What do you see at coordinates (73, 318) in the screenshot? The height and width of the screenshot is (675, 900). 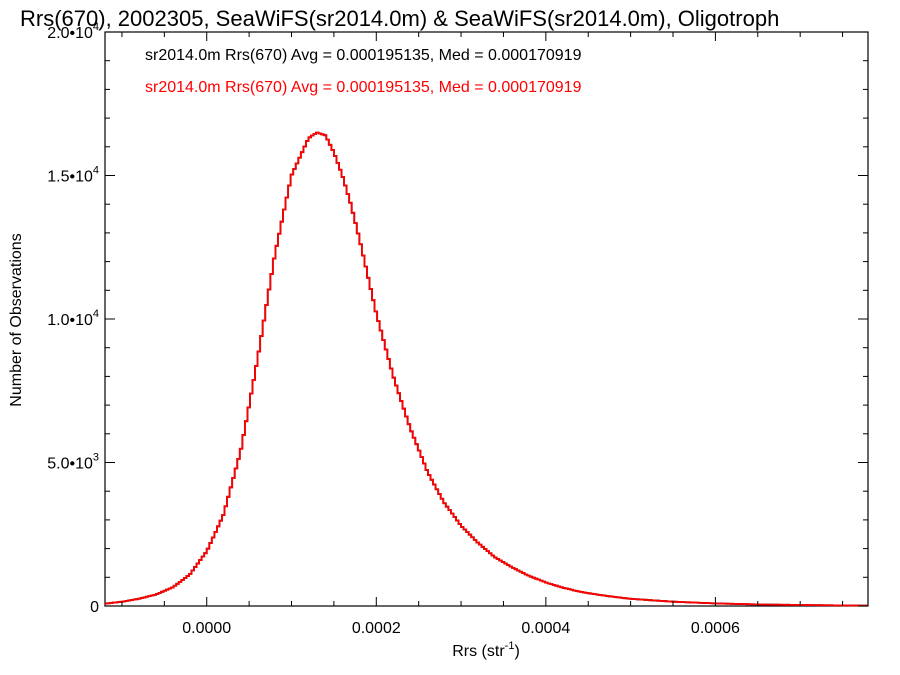 I see `y-tick-label: 1.0•104` at bounding box center [73, 318].